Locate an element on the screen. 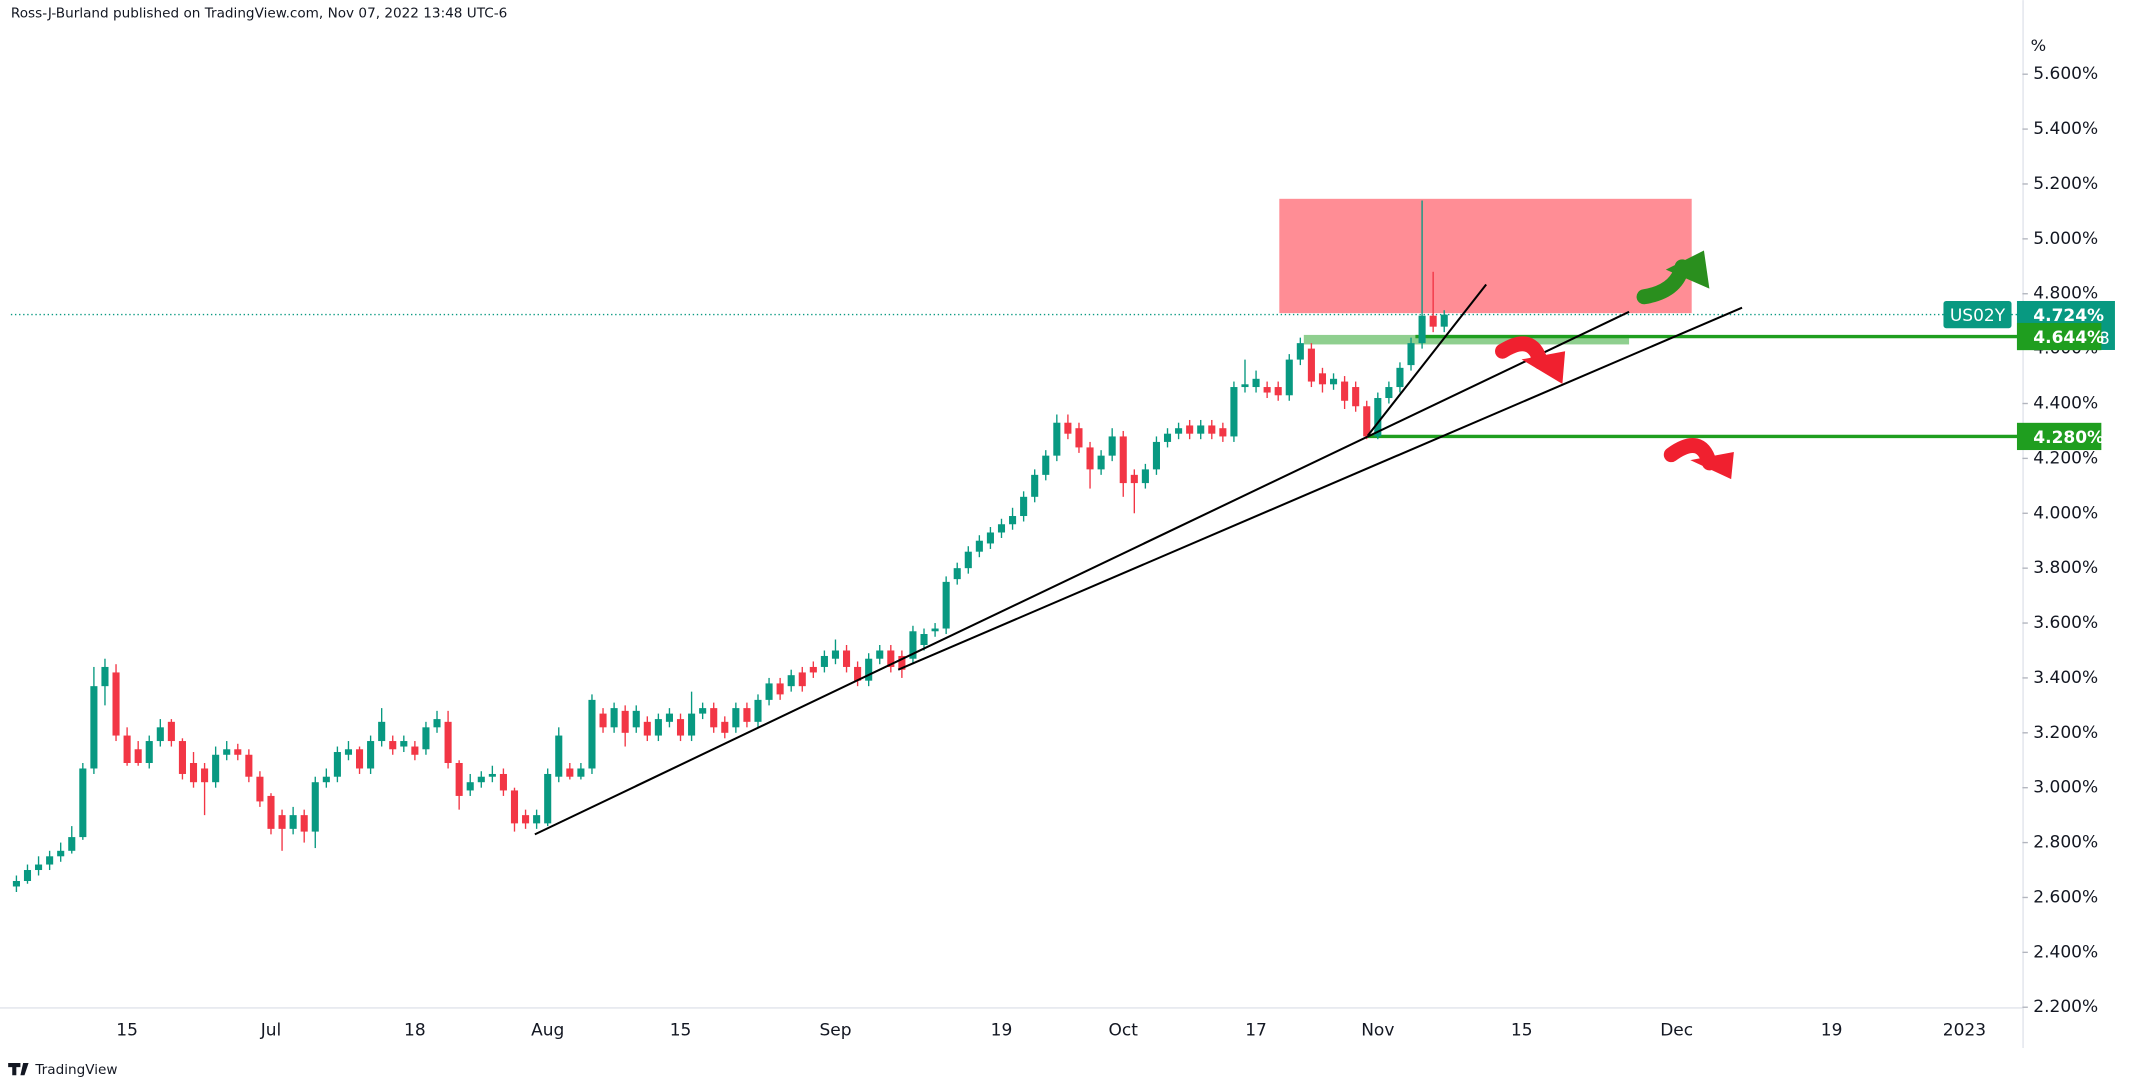  footer-logo: TradingView is located at coordinates (63, 1070).